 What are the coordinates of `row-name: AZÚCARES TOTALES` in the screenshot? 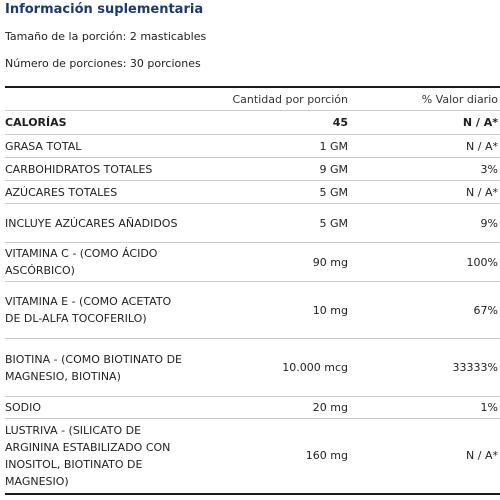 It's located at (61, 192).